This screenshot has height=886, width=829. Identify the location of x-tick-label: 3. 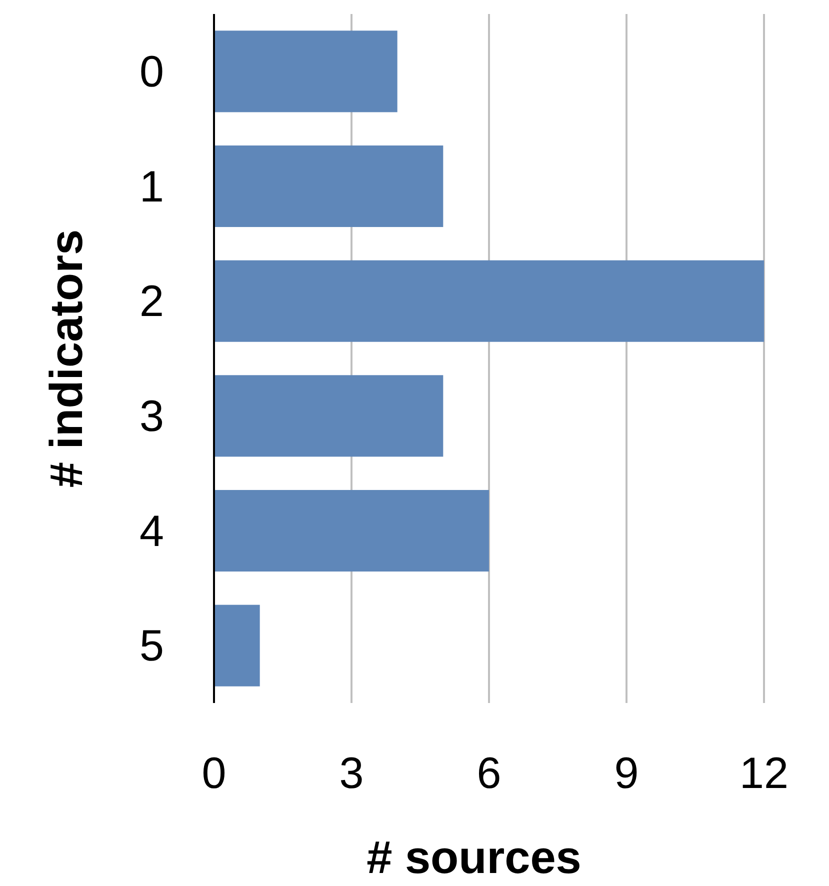
(351, 773).